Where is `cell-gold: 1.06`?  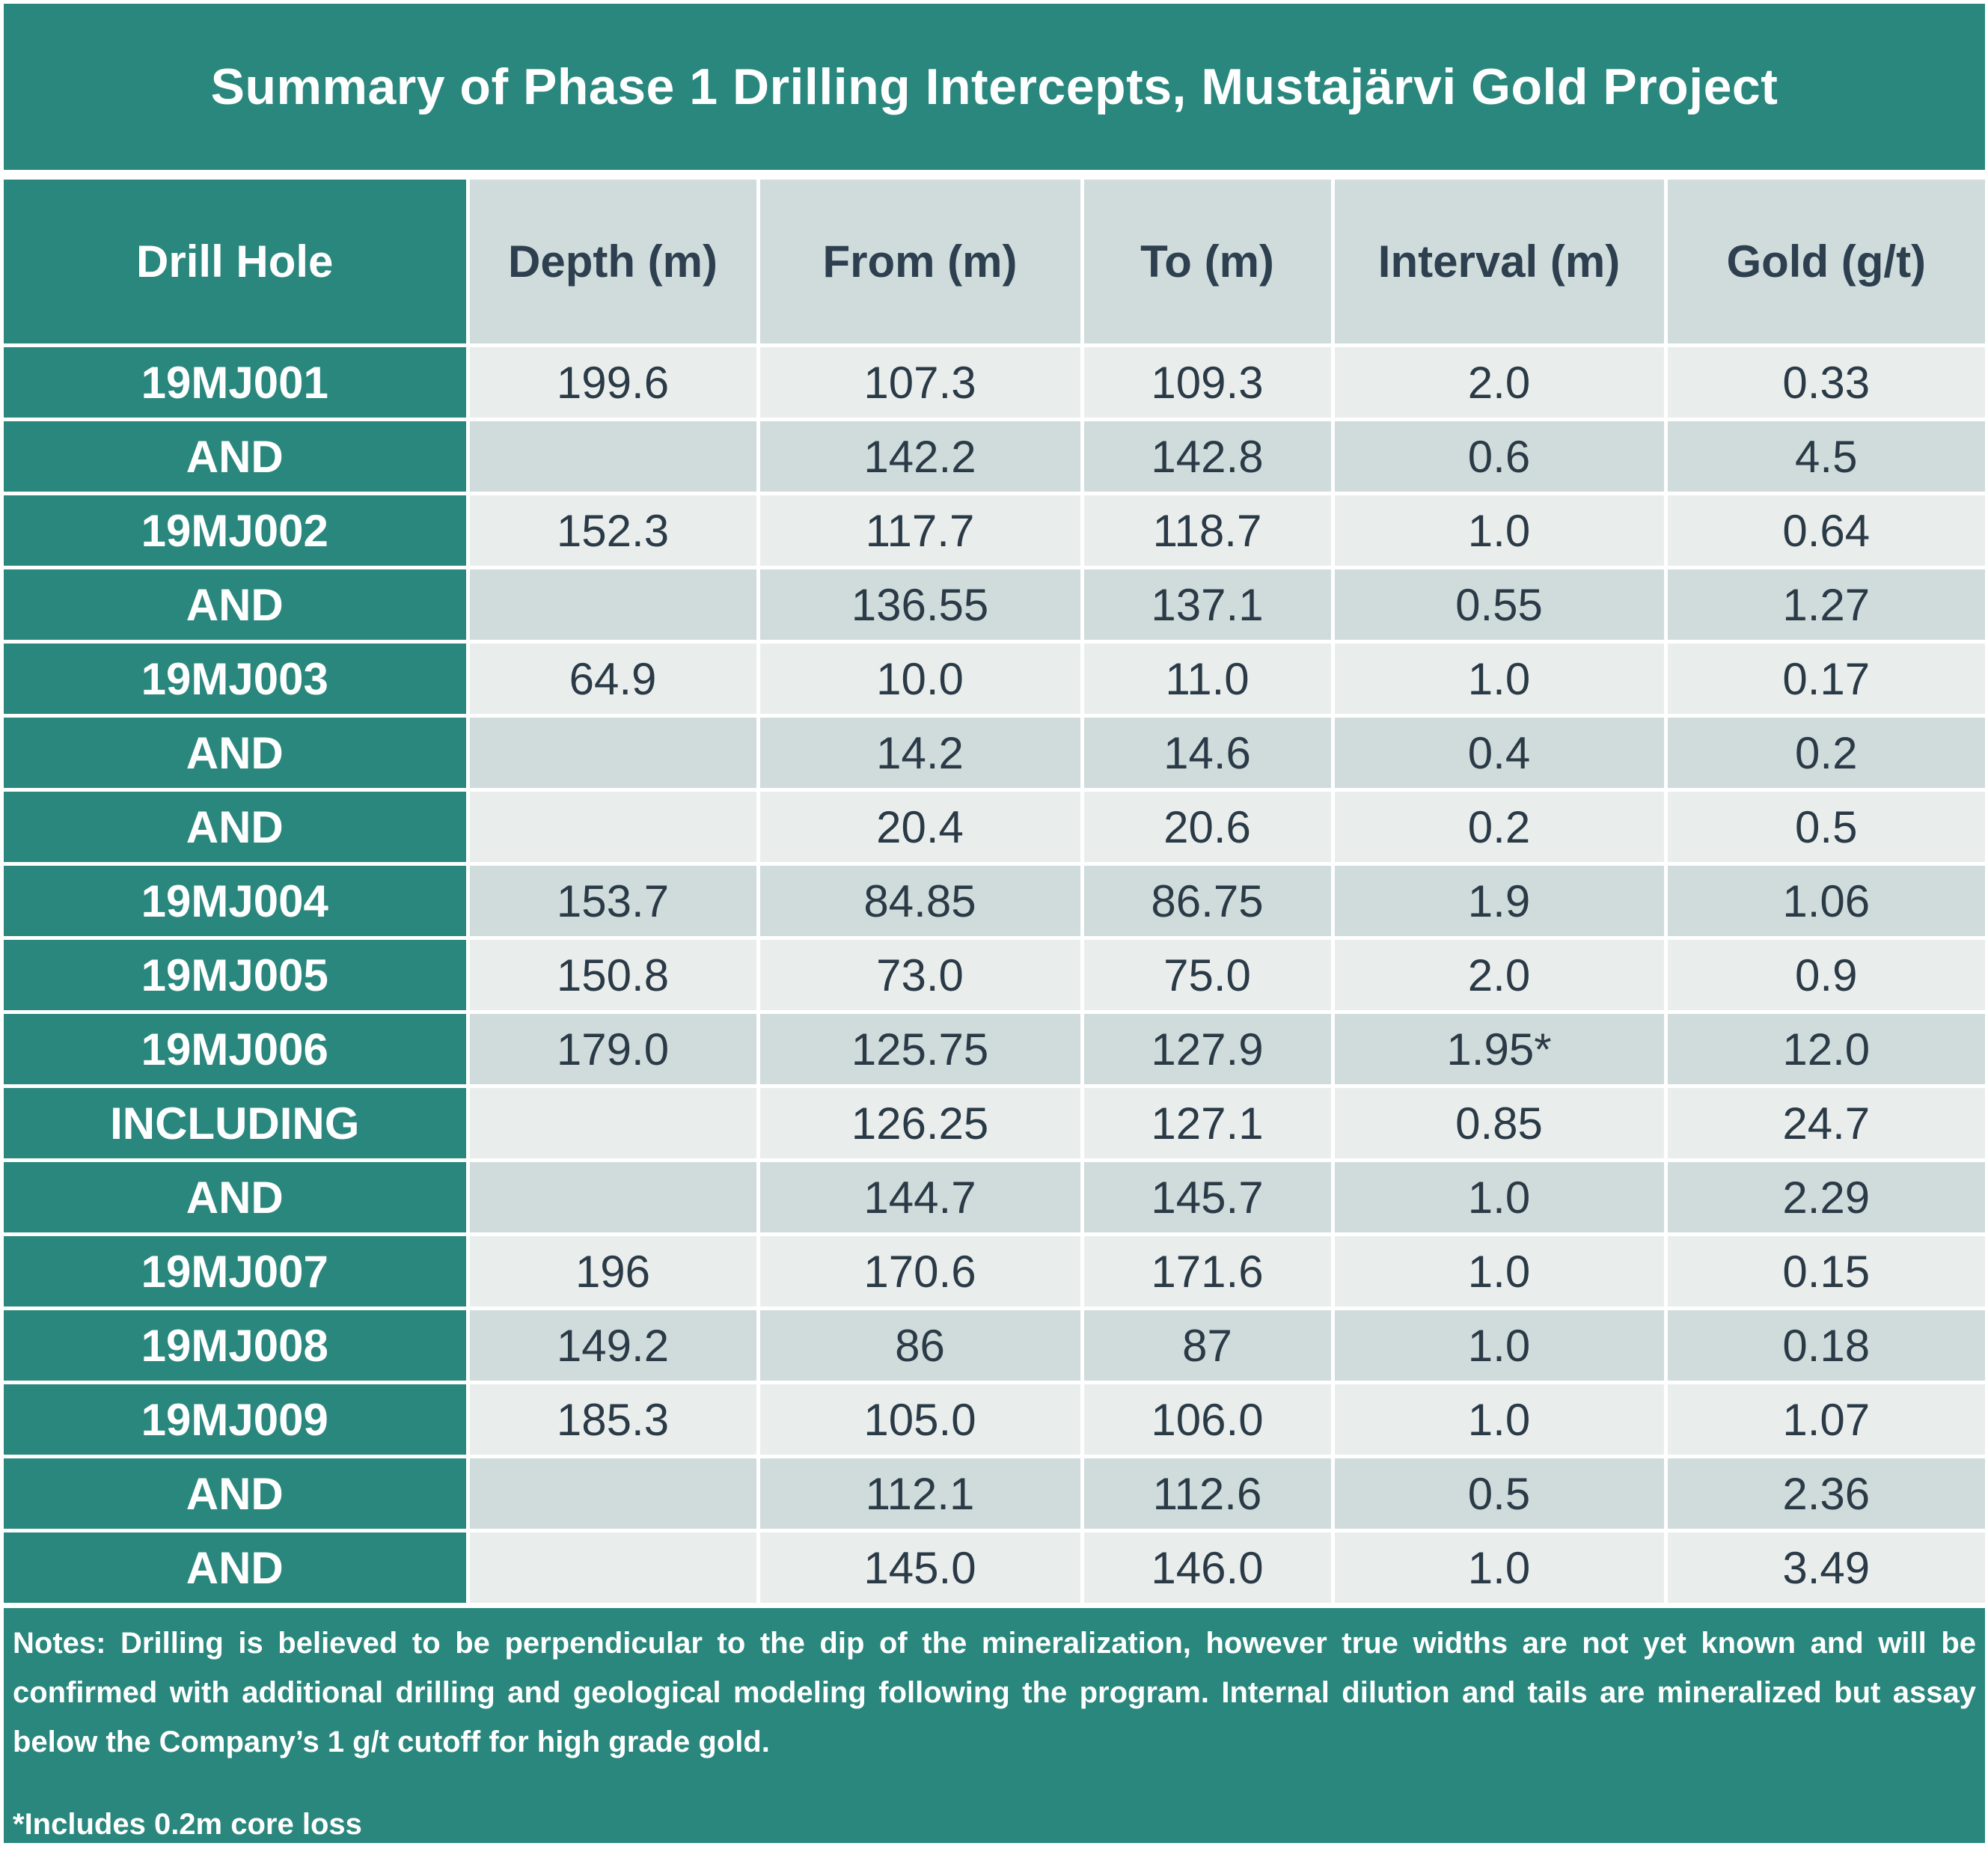 cell-gold: 1.06 is located at coordinates (1825, 902).